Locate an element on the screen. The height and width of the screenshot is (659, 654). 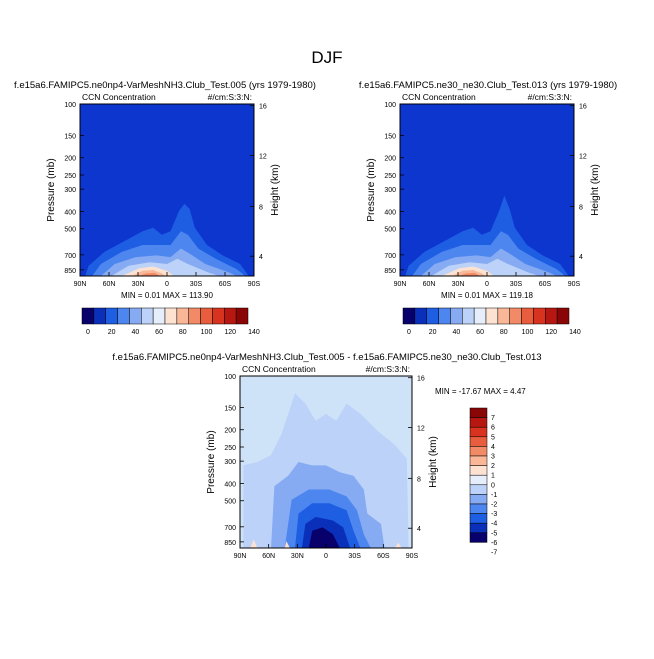
legend-label: -5 is located at coordinates (494, 533).